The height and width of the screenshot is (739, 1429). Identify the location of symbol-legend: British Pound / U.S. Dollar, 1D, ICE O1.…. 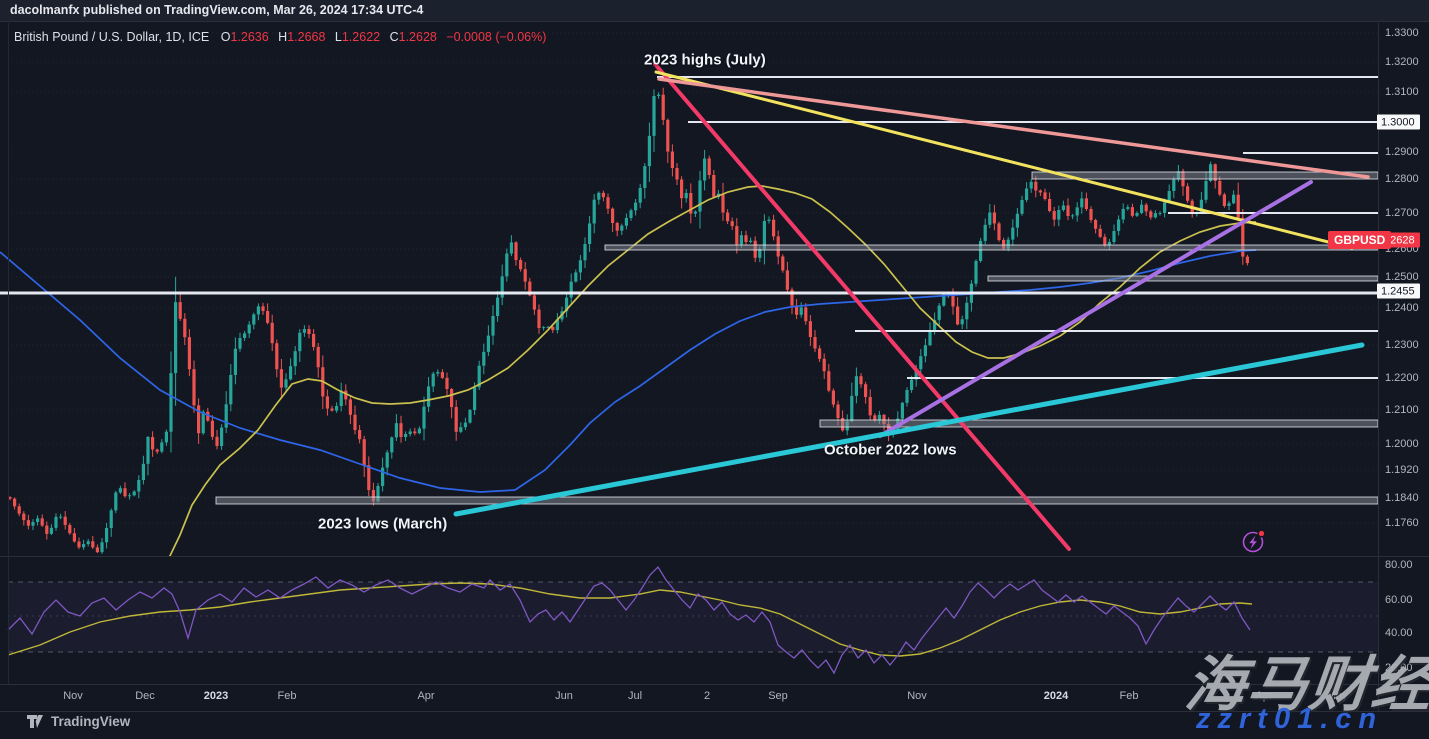
(280, 37).